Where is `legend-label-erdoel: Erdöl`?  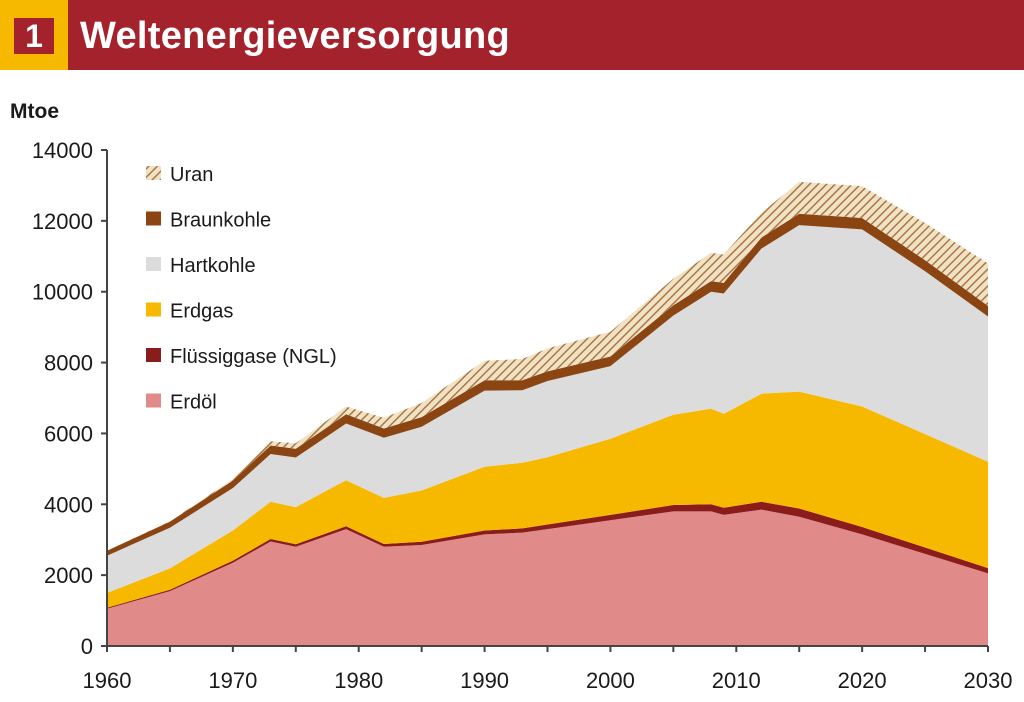 legend-label-erdoel: Erdöl is located at coordinates (193, 403).